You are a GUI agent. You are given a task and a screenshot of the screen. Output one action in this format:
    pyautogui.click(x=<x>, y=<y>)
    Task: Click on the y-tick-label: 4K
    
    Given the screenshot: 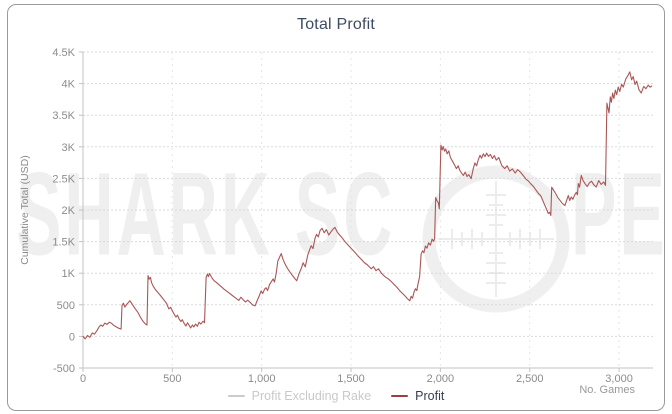 What is the action you would take?
    pyautogui.click(x=69, y=85)
    